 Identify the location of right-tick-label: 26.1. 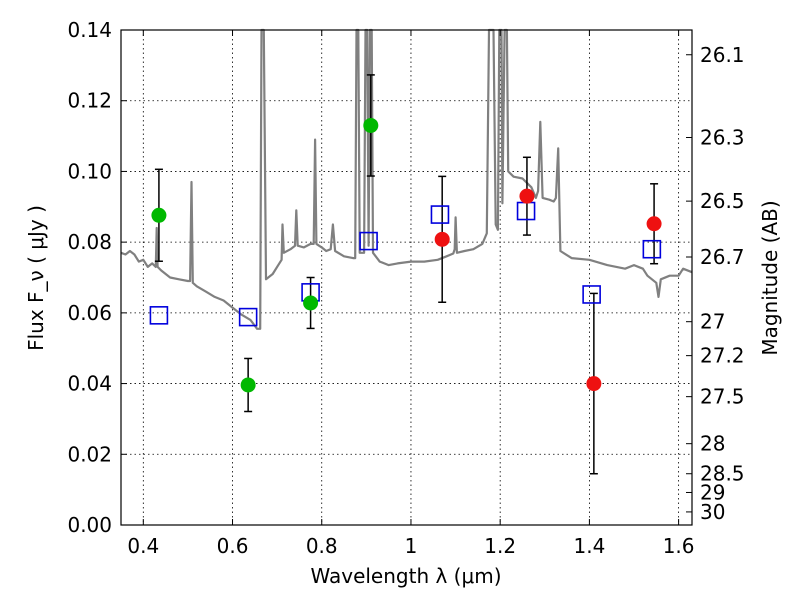
(722, 55).